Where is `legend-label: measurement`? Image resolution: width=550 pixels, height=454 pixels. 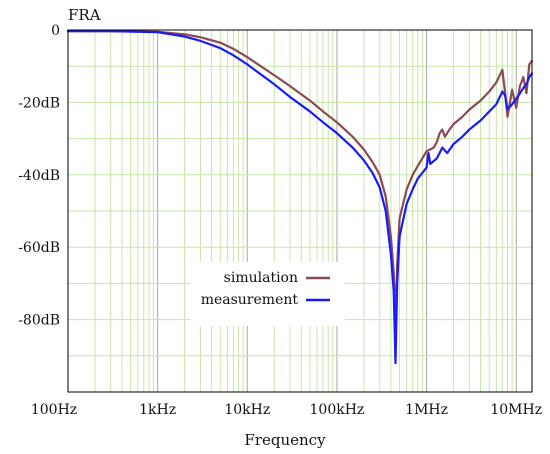
legend-label: measurement is located at coordinates (250, 300).